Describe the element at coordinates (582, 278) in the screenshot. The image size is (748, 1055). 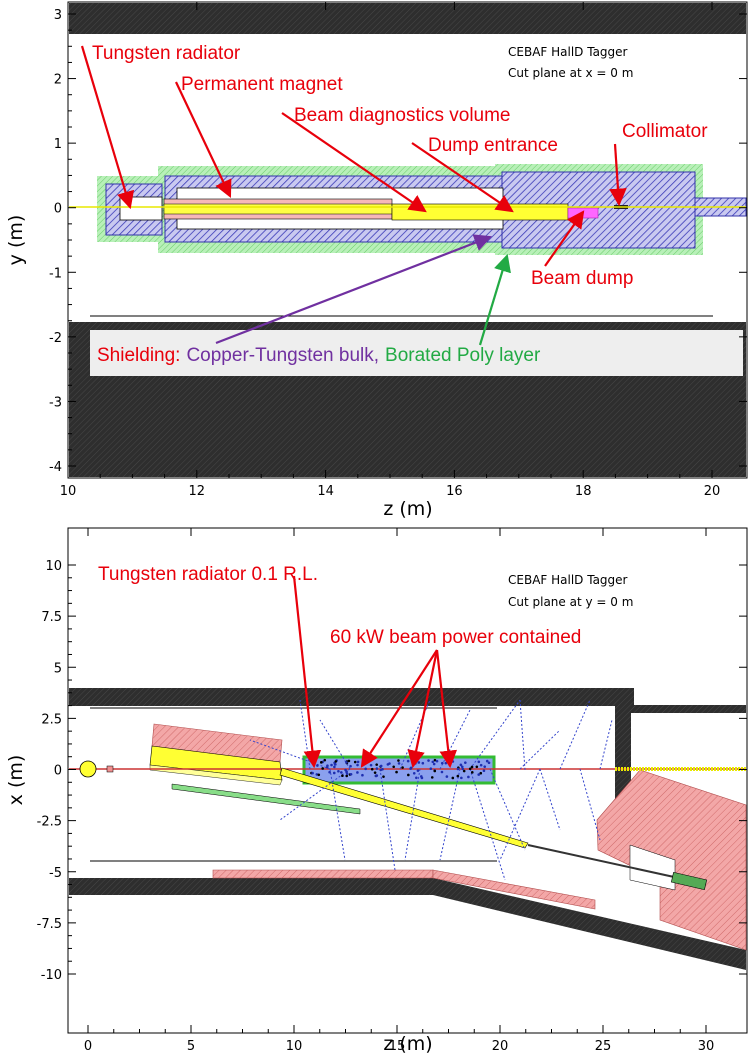
I see `label-beam-dump: Beam dump` at that location.